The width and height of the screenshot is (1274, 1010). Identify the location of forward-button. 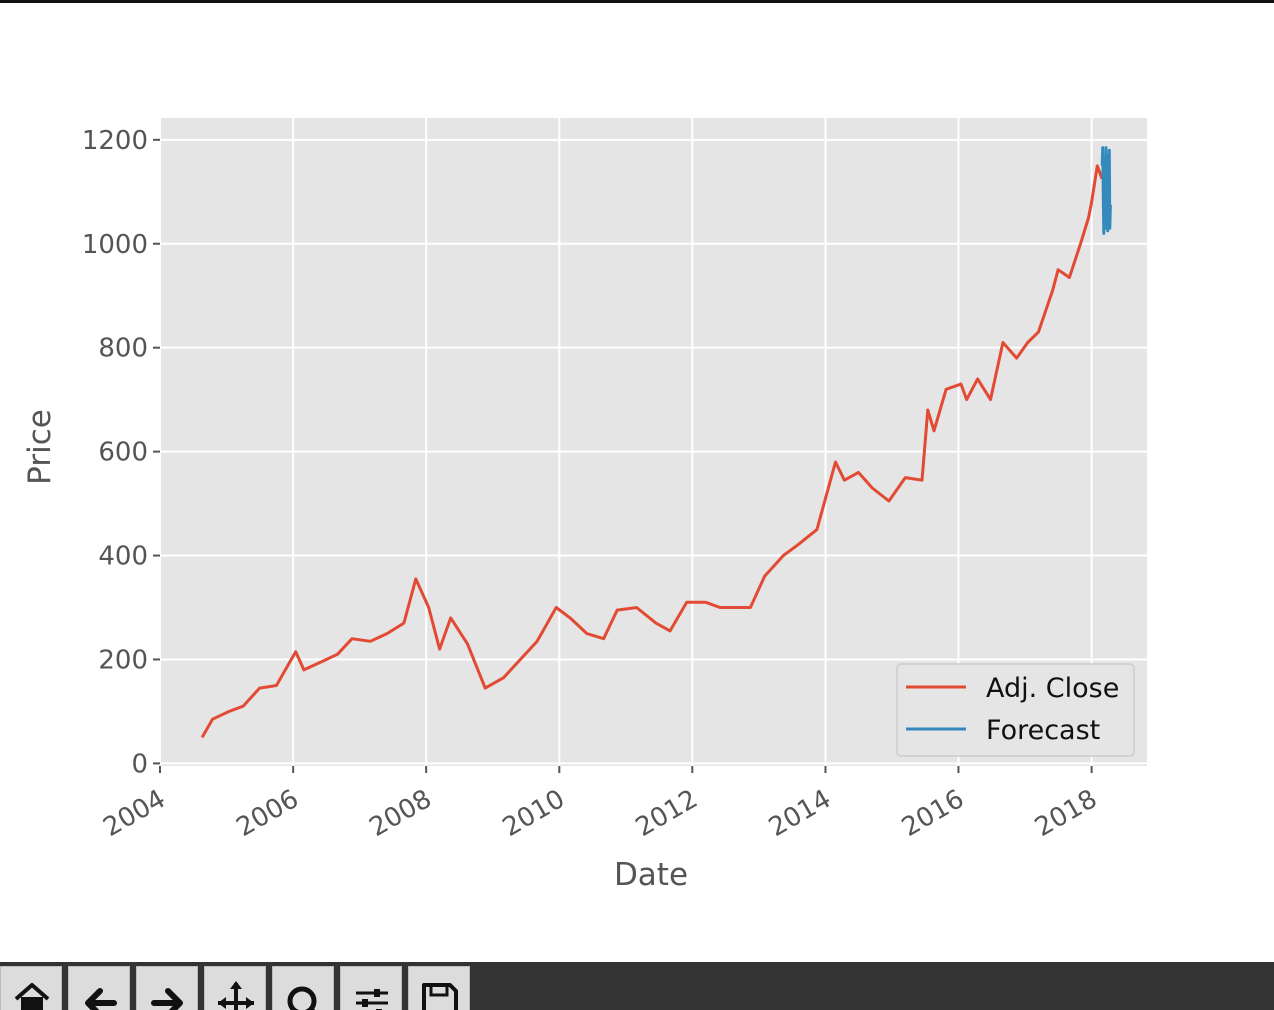
(167, 988).